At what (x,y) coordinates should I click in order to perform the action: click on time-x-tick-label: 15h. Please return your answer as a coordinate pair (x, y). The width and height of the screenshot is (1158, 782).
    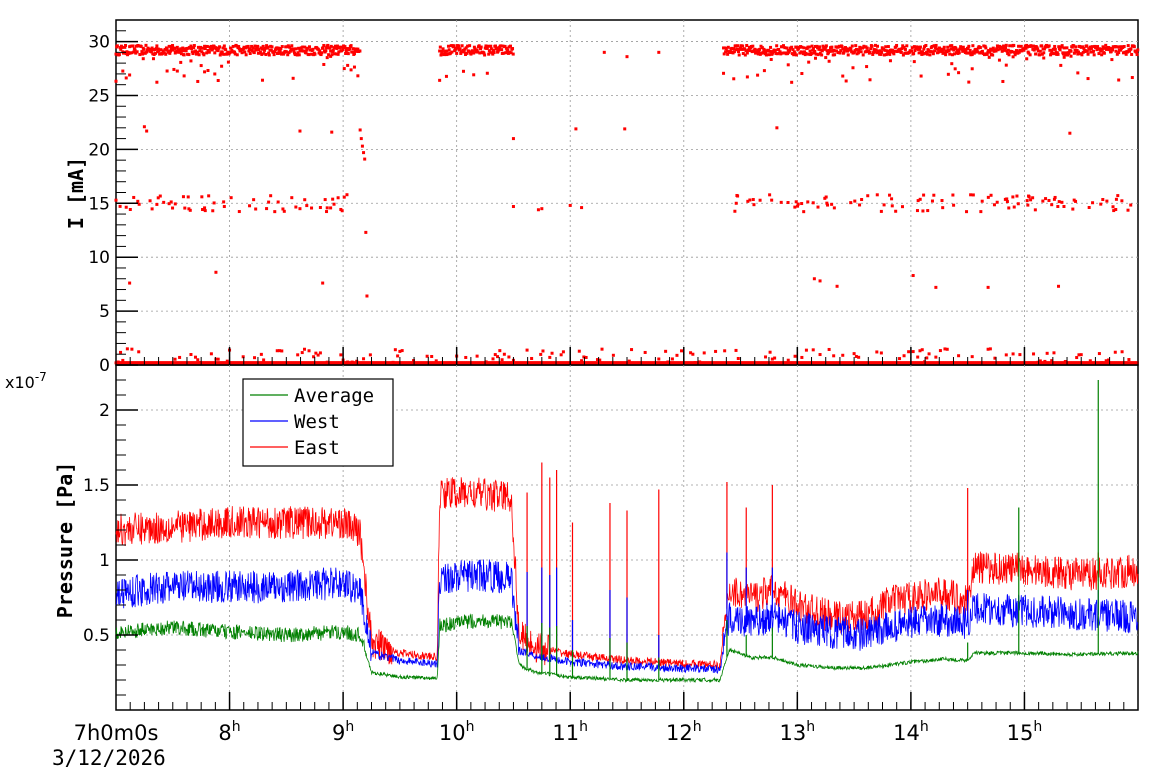
    Looking at the image, I should click on (1025, 732).